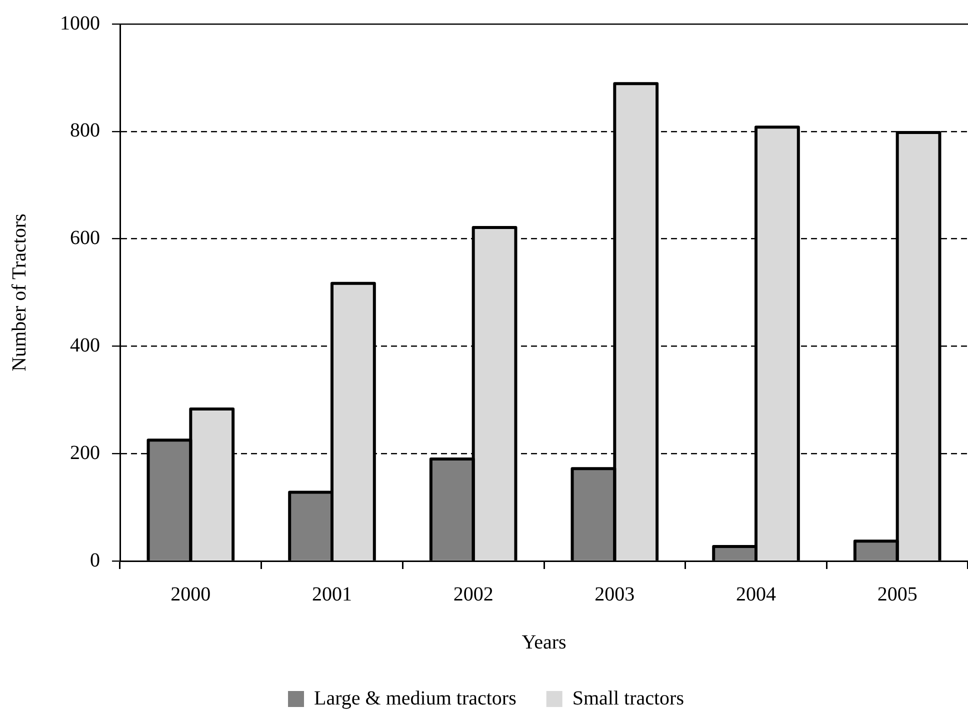  Describe the element at coordinates (614, 594) in the screenshot. I see `x-tick-label: 2003` at that location.